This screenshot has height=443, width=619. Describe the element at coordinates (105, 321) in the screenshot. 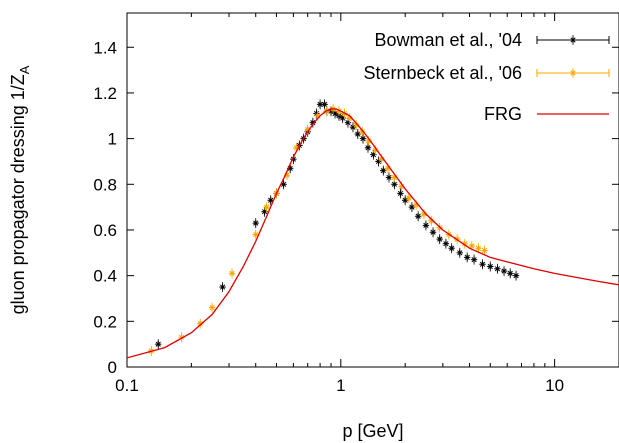

I see `y-tick-label: 0.2` at that location.